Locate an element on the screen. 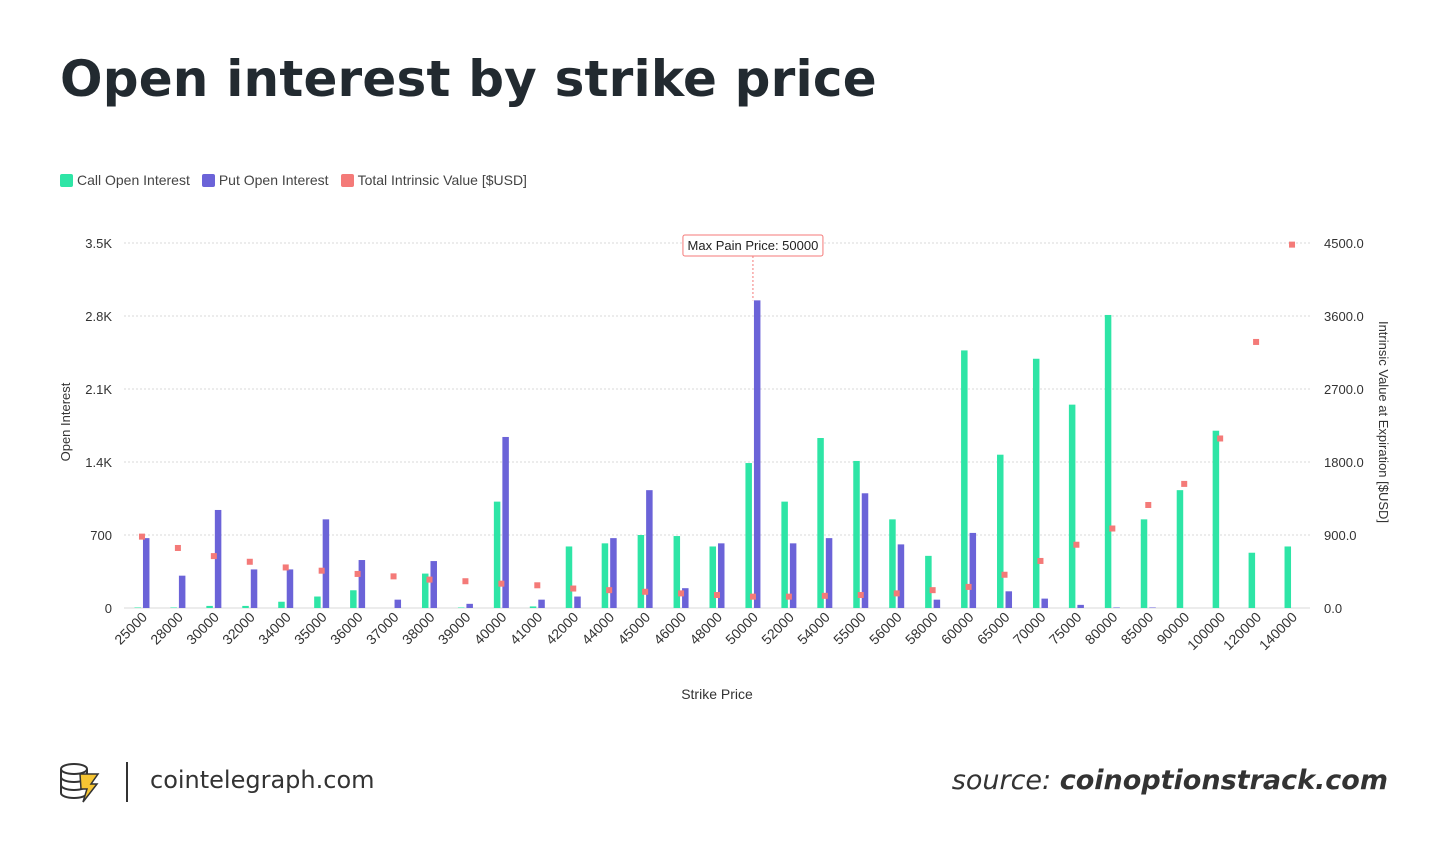 This screenshot has height=862, width=1450. x-tick-label: 42000 is located at coordinates (562, 628).